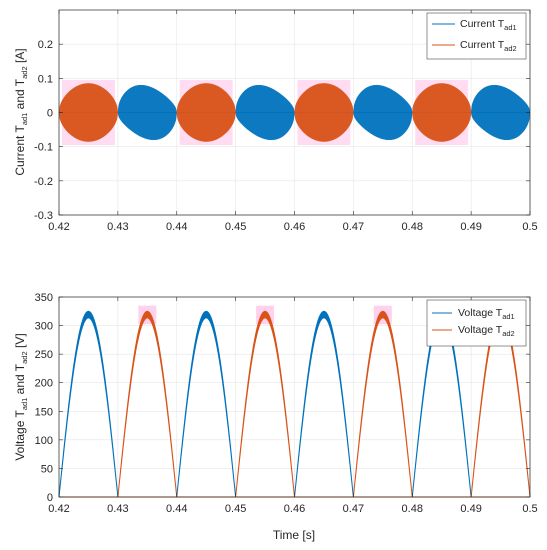  I want to click on y-tick-label: -0.3, so click(43, 216).